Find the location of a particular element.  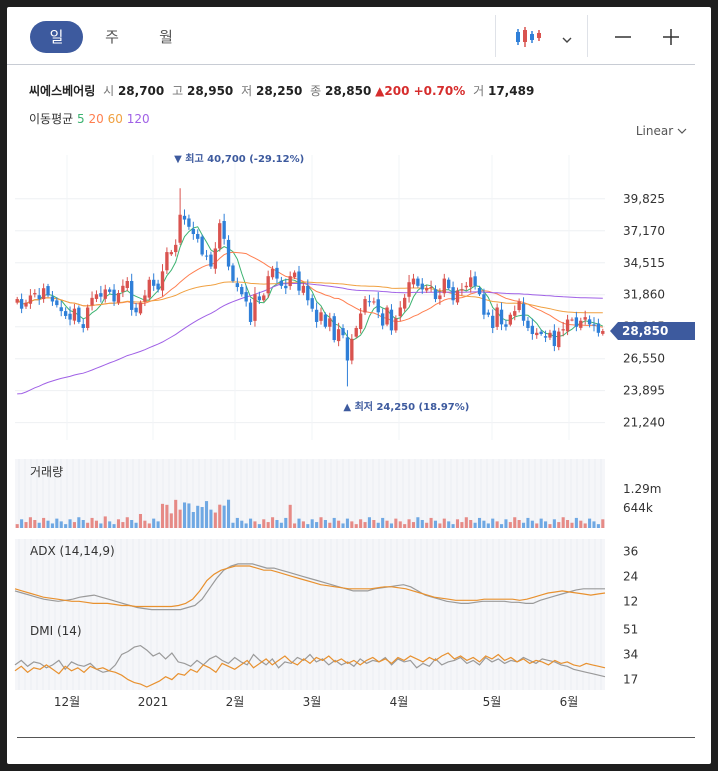

high-annotation: ▼ 최고 40,700 (-29.12%) is located at coordinates (239, 158).